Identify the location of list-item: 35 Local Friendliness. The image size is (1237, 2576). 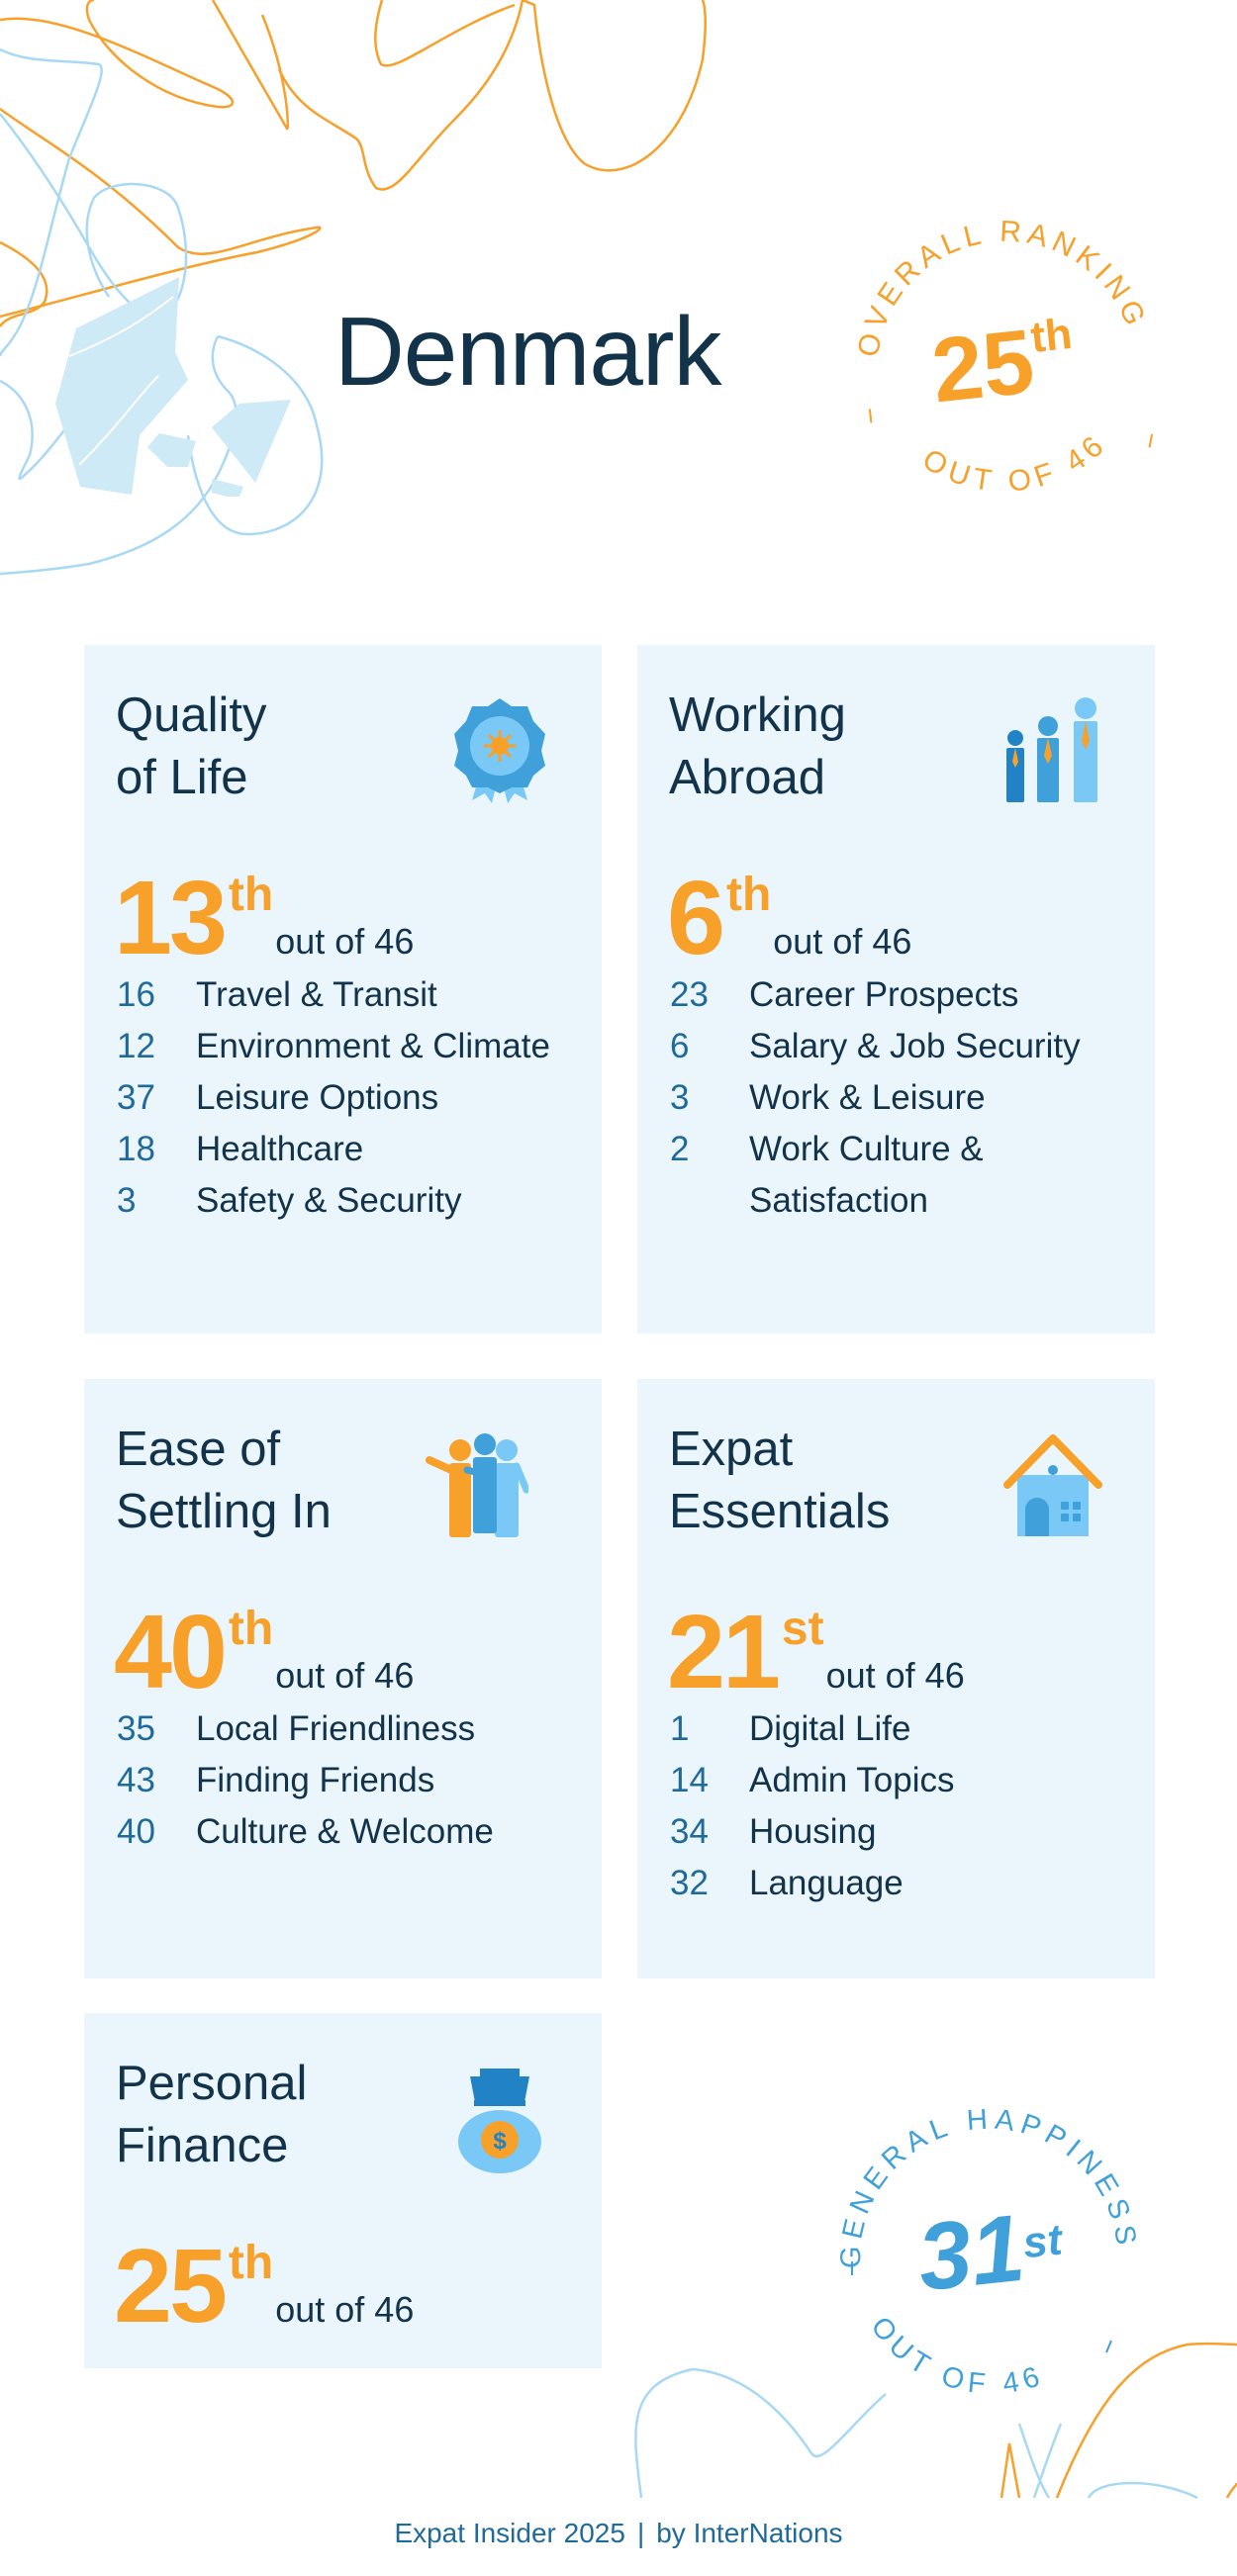
(334, 1729).